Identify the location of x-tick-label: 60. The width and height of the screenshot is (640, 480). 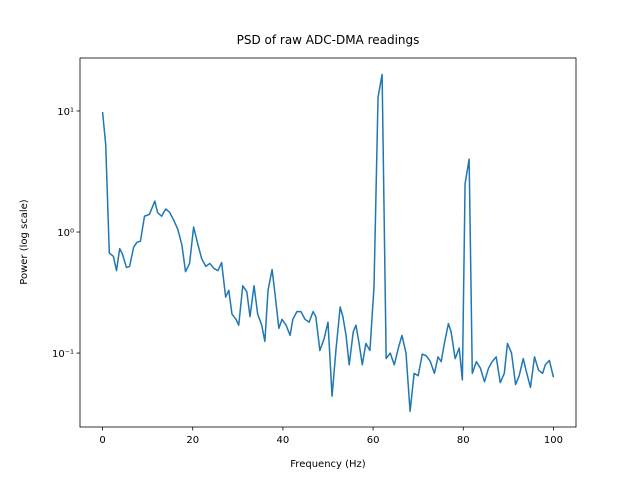
(373, 440).